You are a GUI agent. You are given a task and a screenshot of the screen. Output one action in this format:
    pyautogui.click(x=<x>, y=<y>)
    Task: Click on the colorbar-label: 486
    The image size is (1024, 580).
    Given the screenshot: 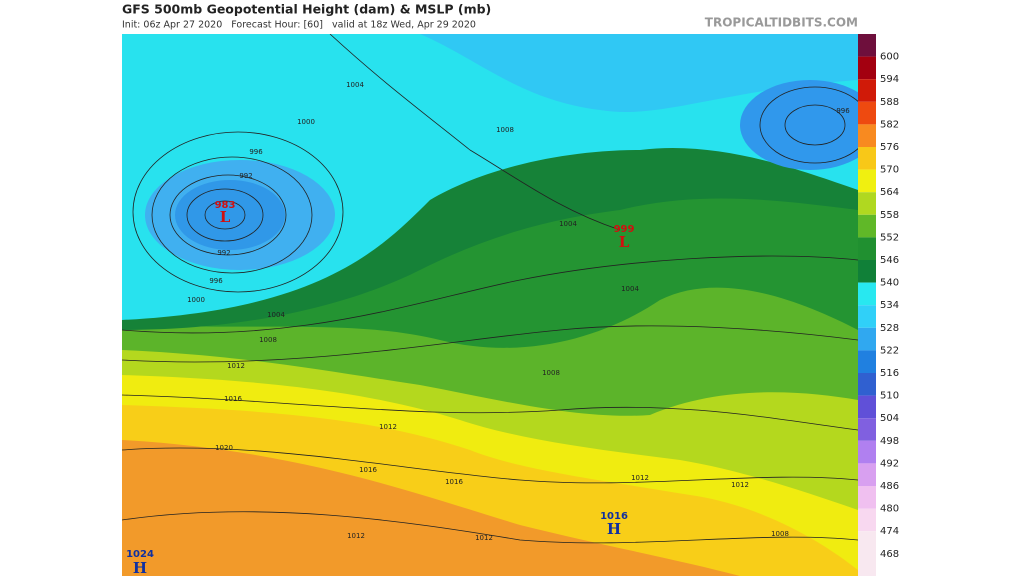 What is the action you would take?
    pyautogui.click(x=889, y=486)
    